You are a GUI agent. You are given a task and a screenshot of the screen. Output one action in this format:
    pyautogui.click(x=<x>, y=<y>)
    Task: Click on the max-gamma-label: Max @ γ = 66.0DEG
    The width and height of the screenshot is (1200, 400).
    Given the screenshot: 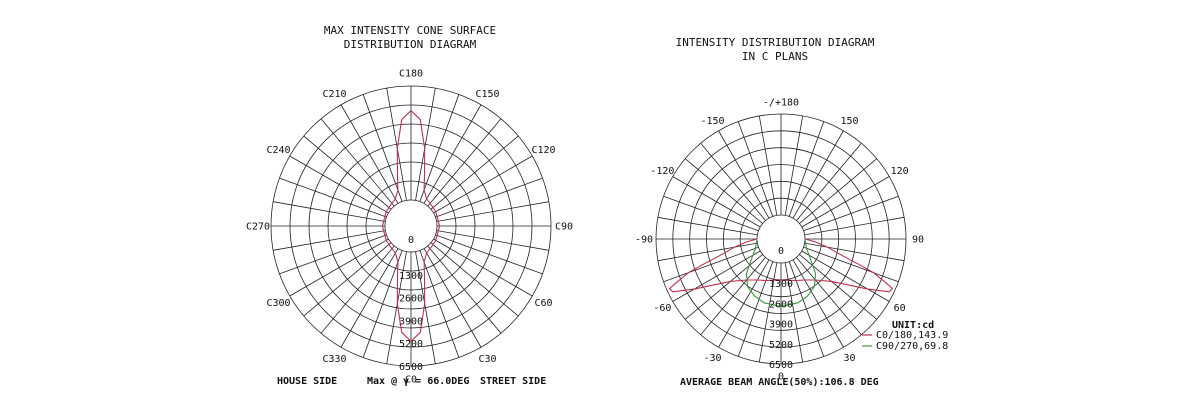 What is the action you would take?
    pyautogui.click(x=418, y=381)
    